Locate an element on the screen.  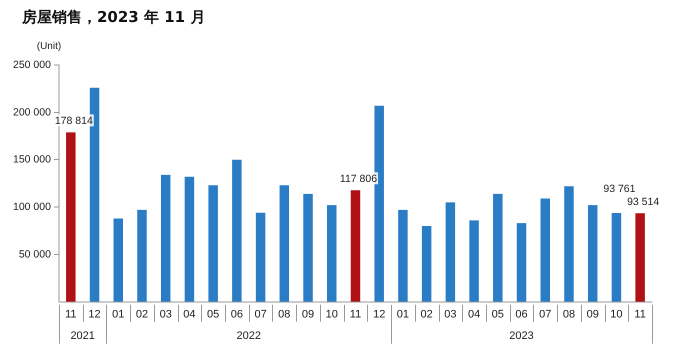
y-tick-label: 250 000 is located at coordinates (32, 64).